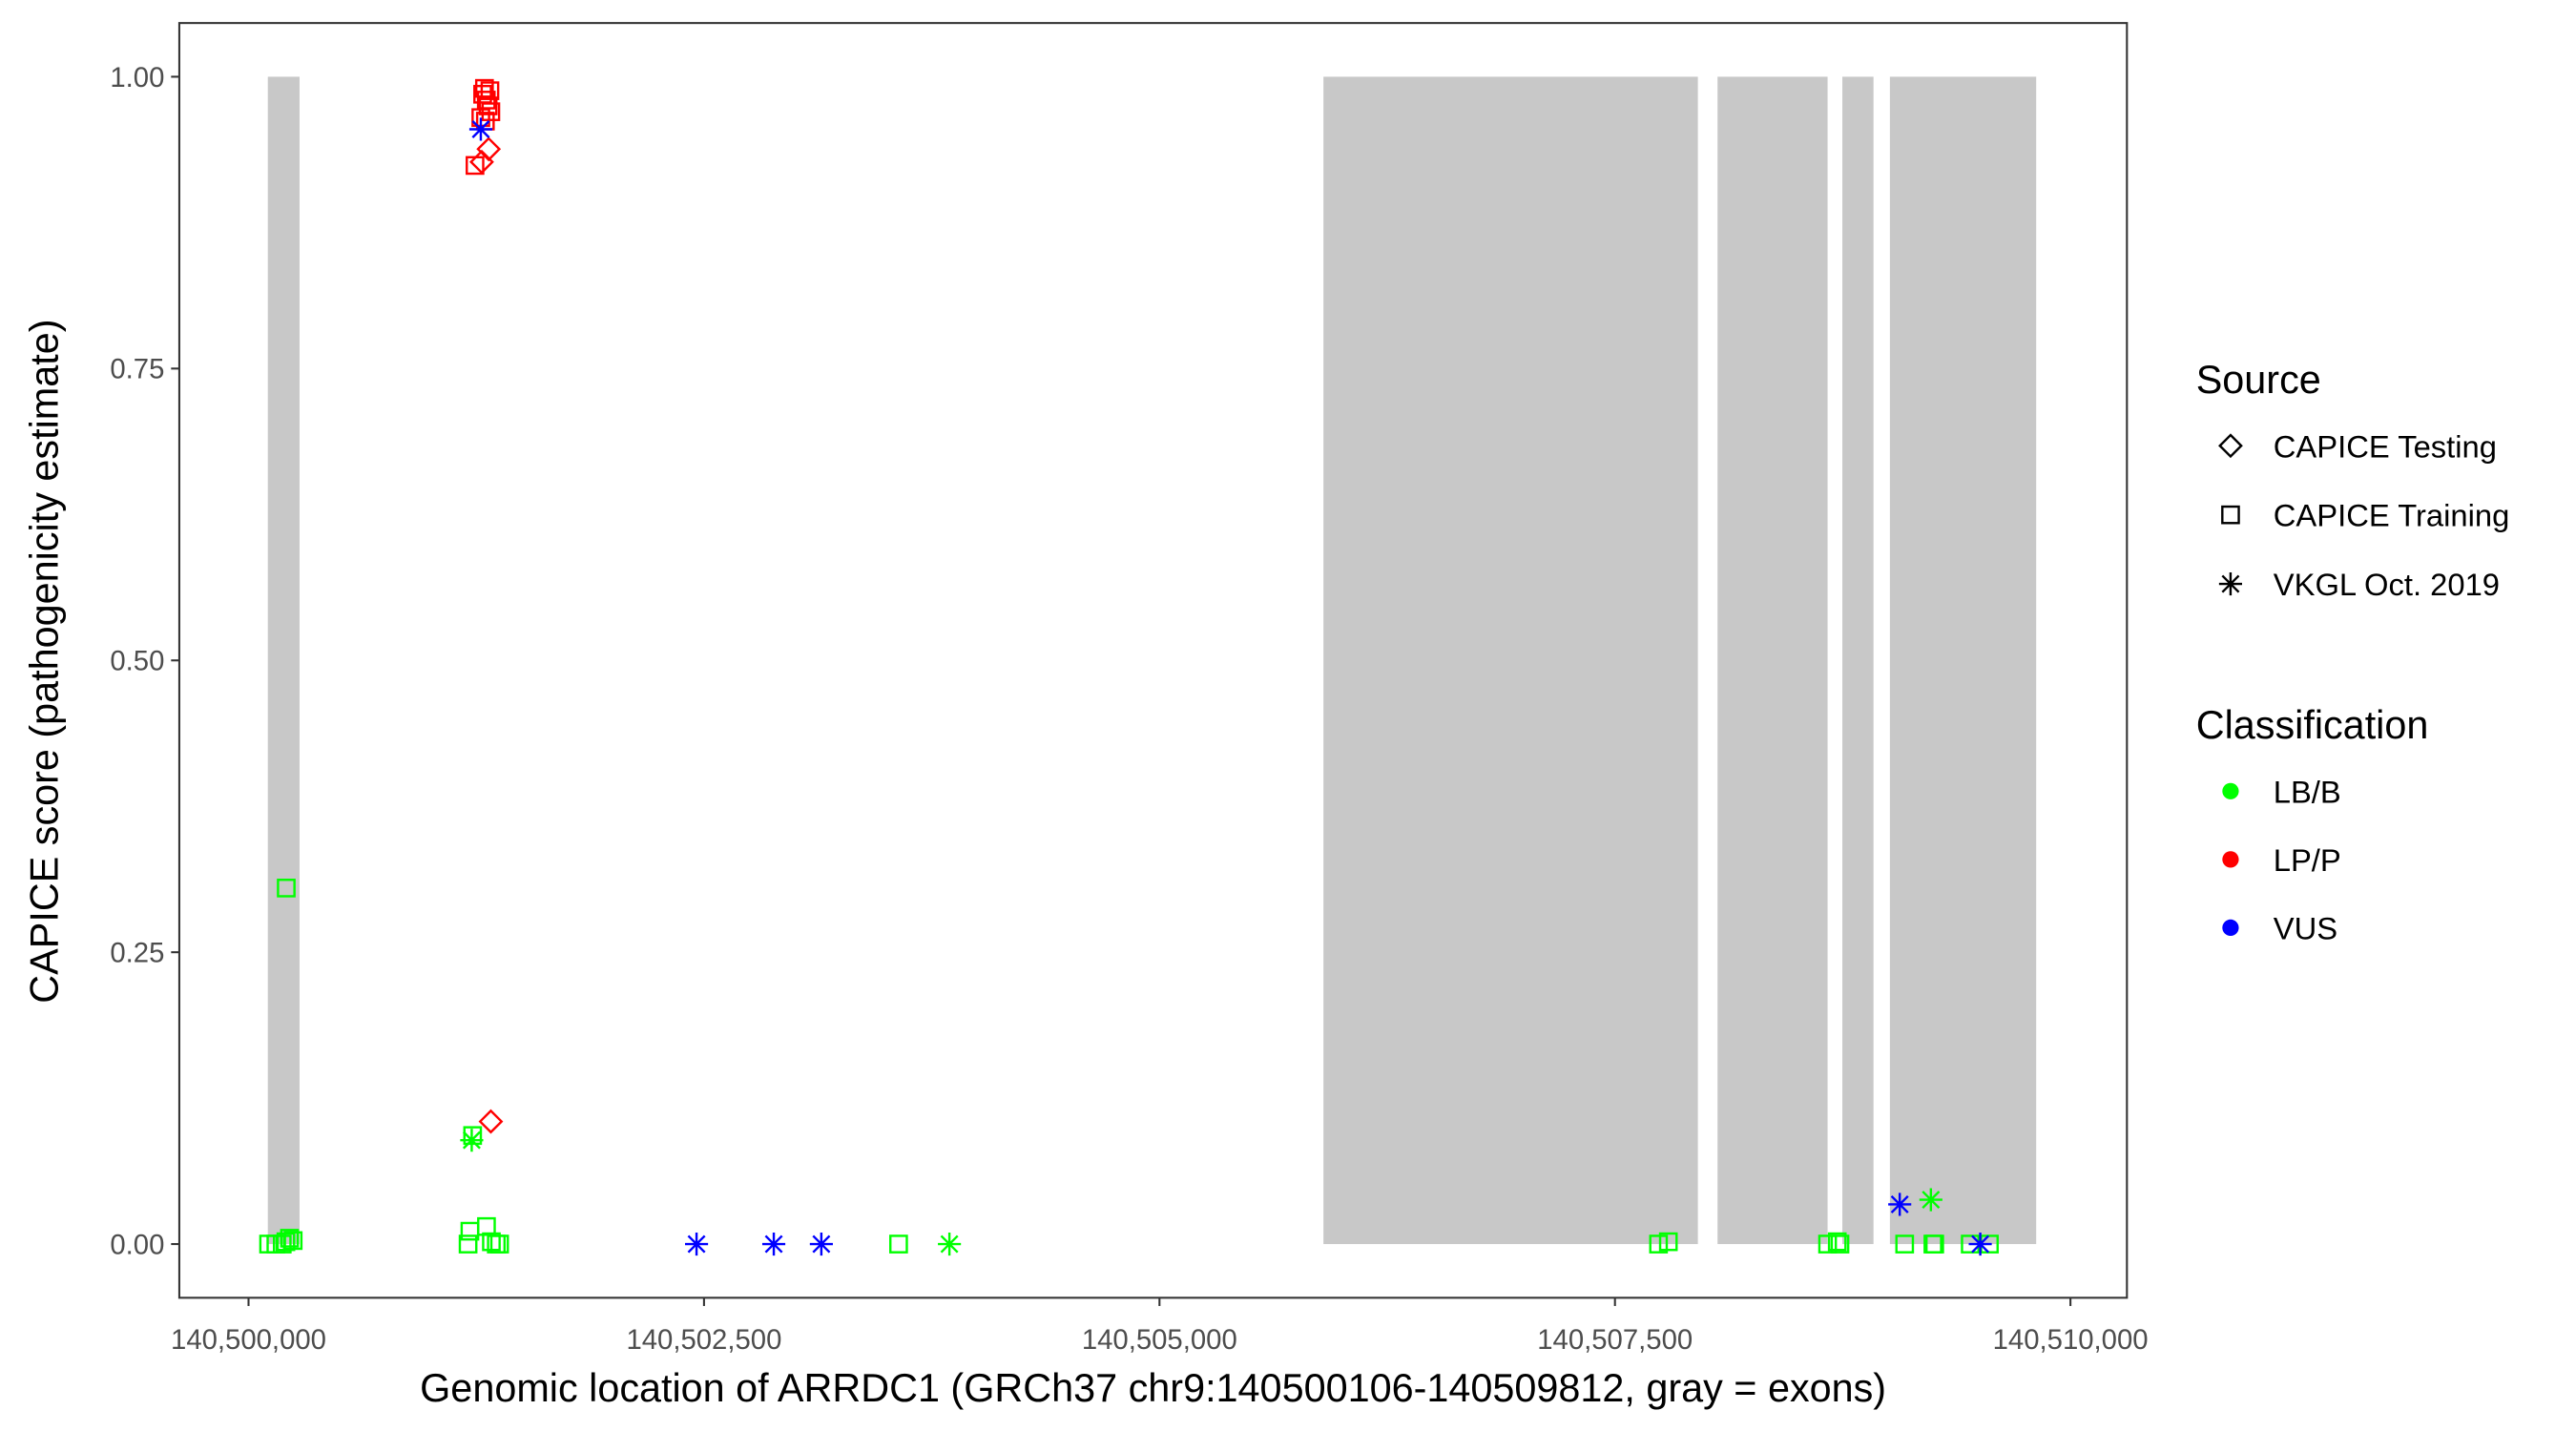  What do you see at coordinates (2385, 446) in the screenshot?
I see `legend-source-label: CAPICE Testing` at bounding box center [2385, 446].